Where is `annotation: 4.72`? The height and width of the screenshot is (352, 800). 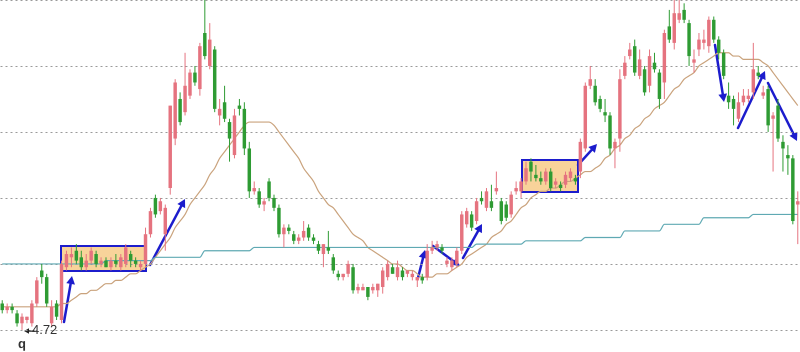
annotation: 4.72 is located at coordinates (45, 329).